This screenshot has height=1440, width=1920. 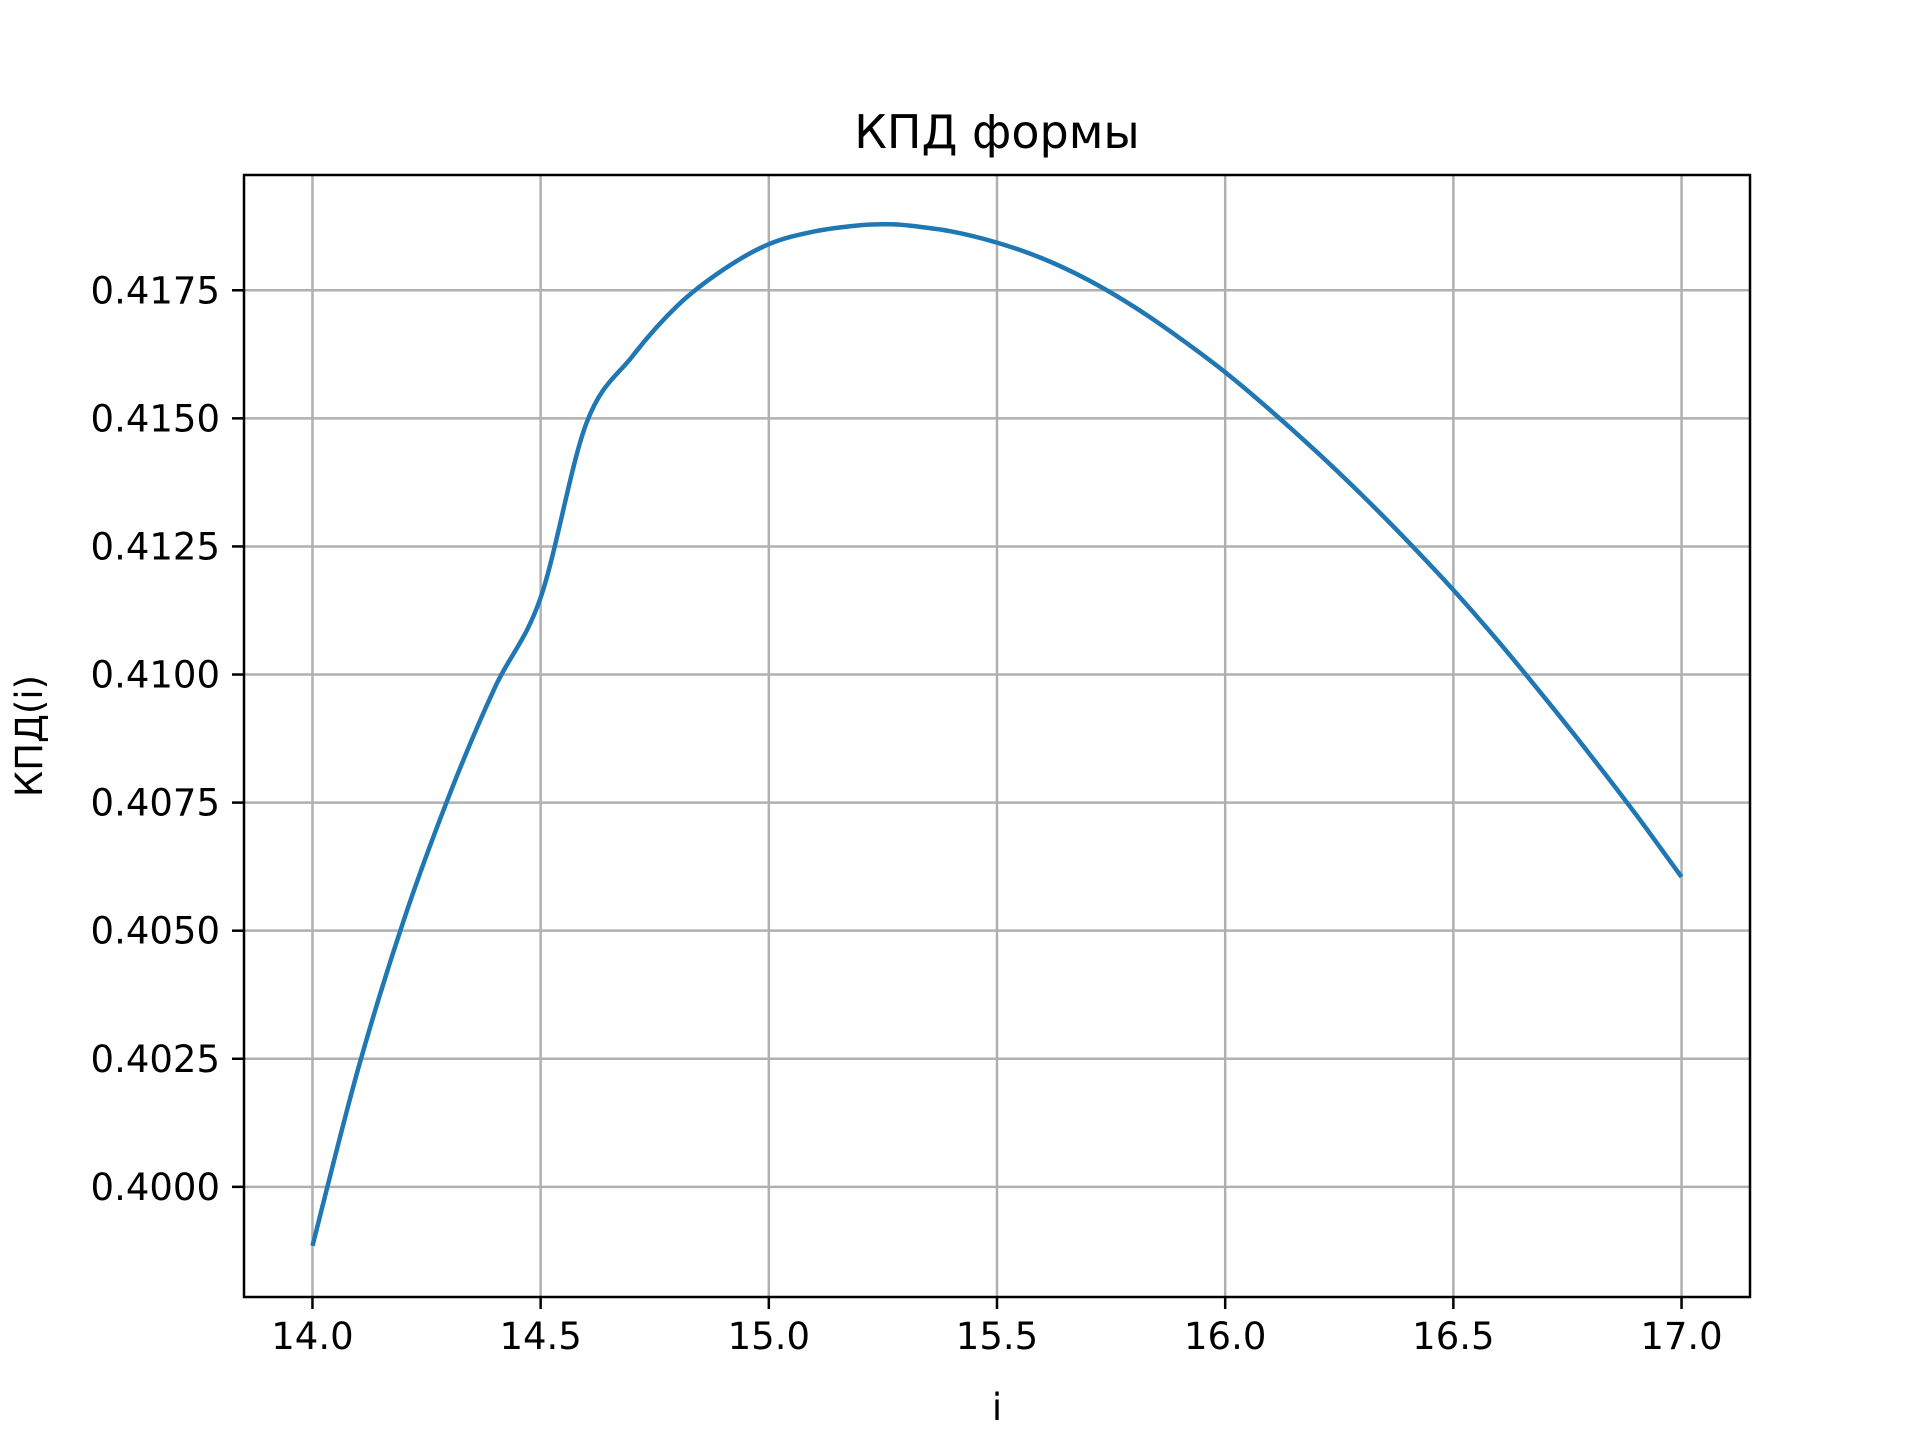 What do you see at coordinates (155, 931) in the screenshot?
I see `y-tick-label: 0.4050` at bounding box center [155, 931].